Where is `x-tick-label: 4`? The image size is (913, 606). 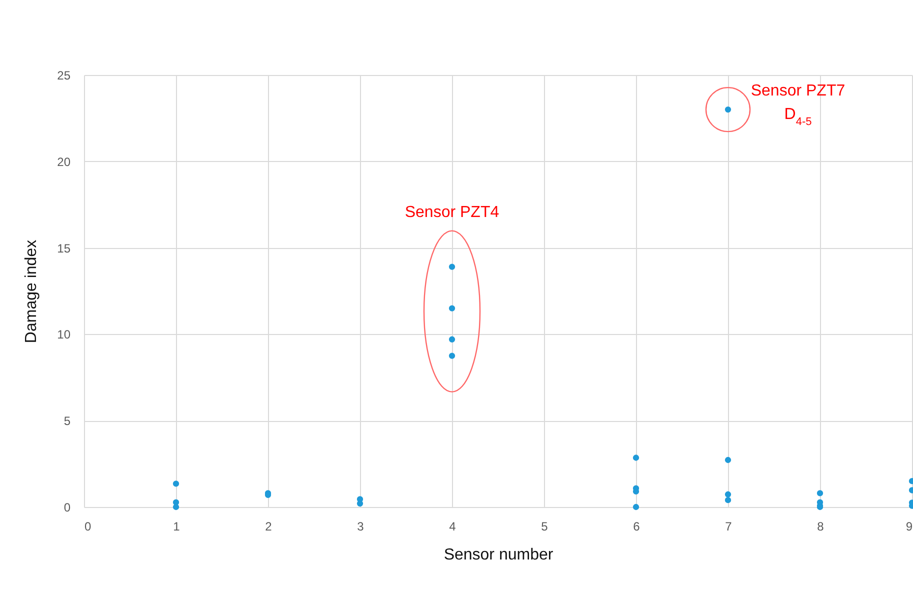
x-tick-label: 4 is located at coordinates (452, 527).